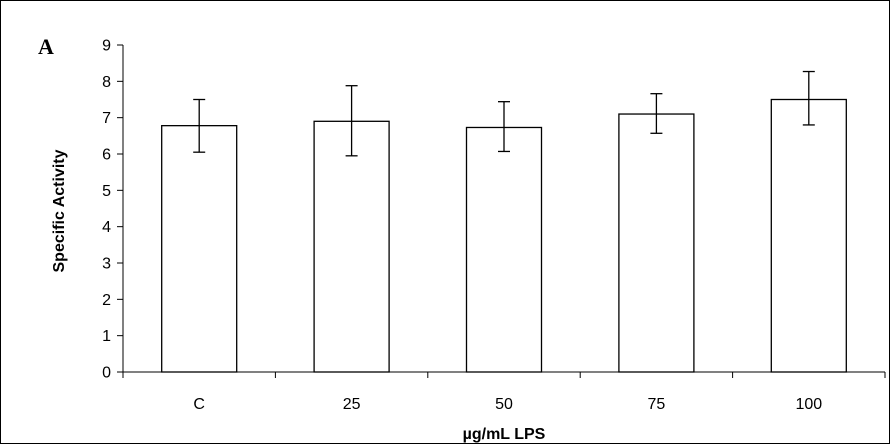  I want to click on y-axis-title: Specific Activity, so click(59, 210).